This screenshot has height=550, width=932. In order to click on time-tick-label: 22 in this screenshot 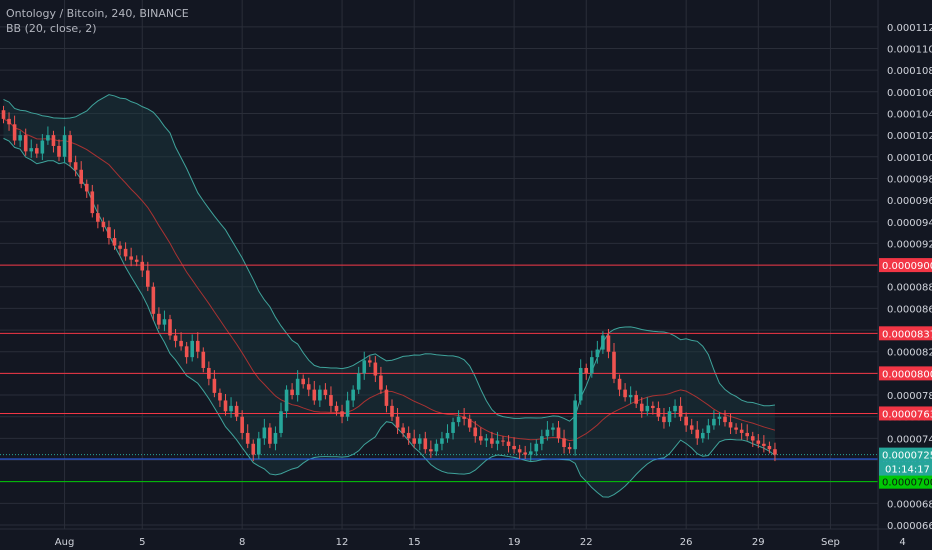, I will do `click(586, 542)`.